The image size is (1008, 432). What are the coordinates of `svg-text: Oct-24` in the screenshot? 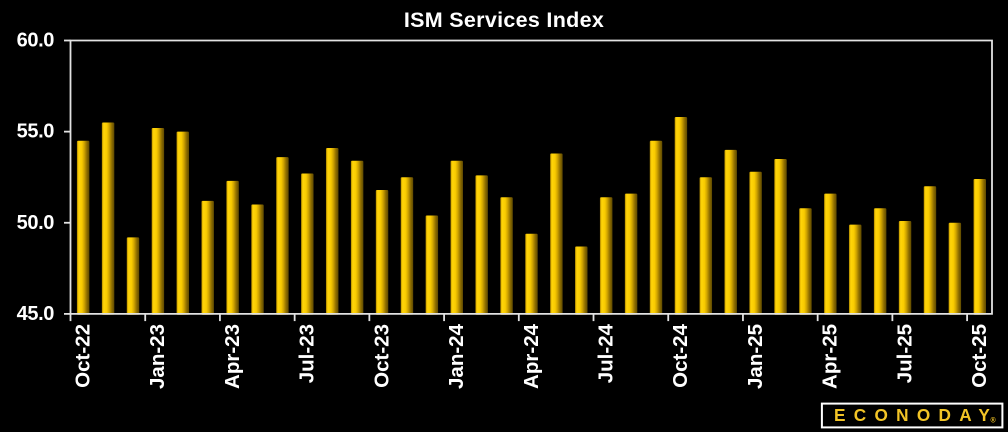 It's located at (680, 355).